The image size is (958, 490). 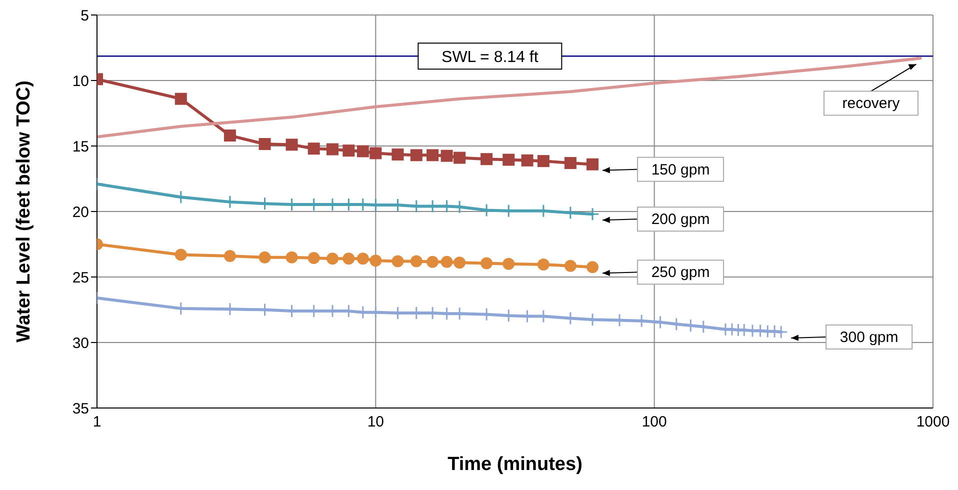 What do you see at coordinates (24, 211) in the screenshot?
I see `y-axis-title: Water Level (feet below TOC)` at bounding box center [24, 211].